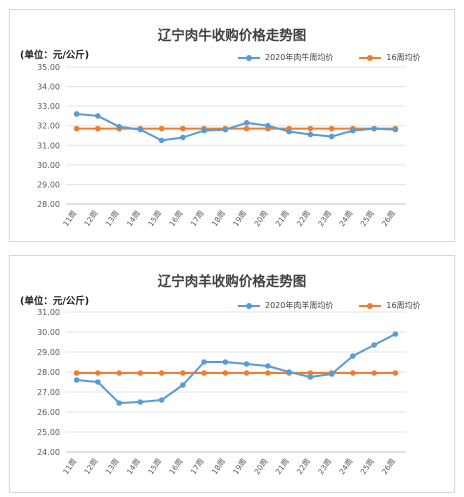 The height and width of the screenshot is (497, 464). I want to click on x-tick-label: 17周, so click(197, 466).